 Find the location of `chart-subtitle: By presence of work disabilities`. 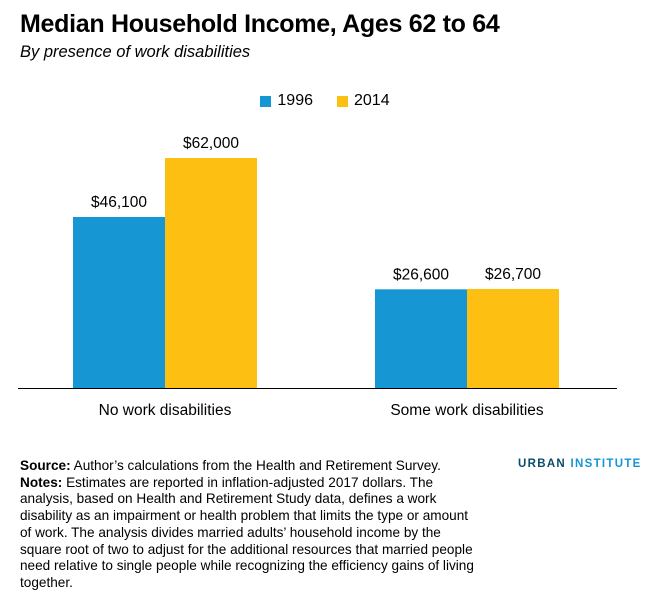

chart-subtitle: By presence of work disabilities is located at coordinates (135, 52).